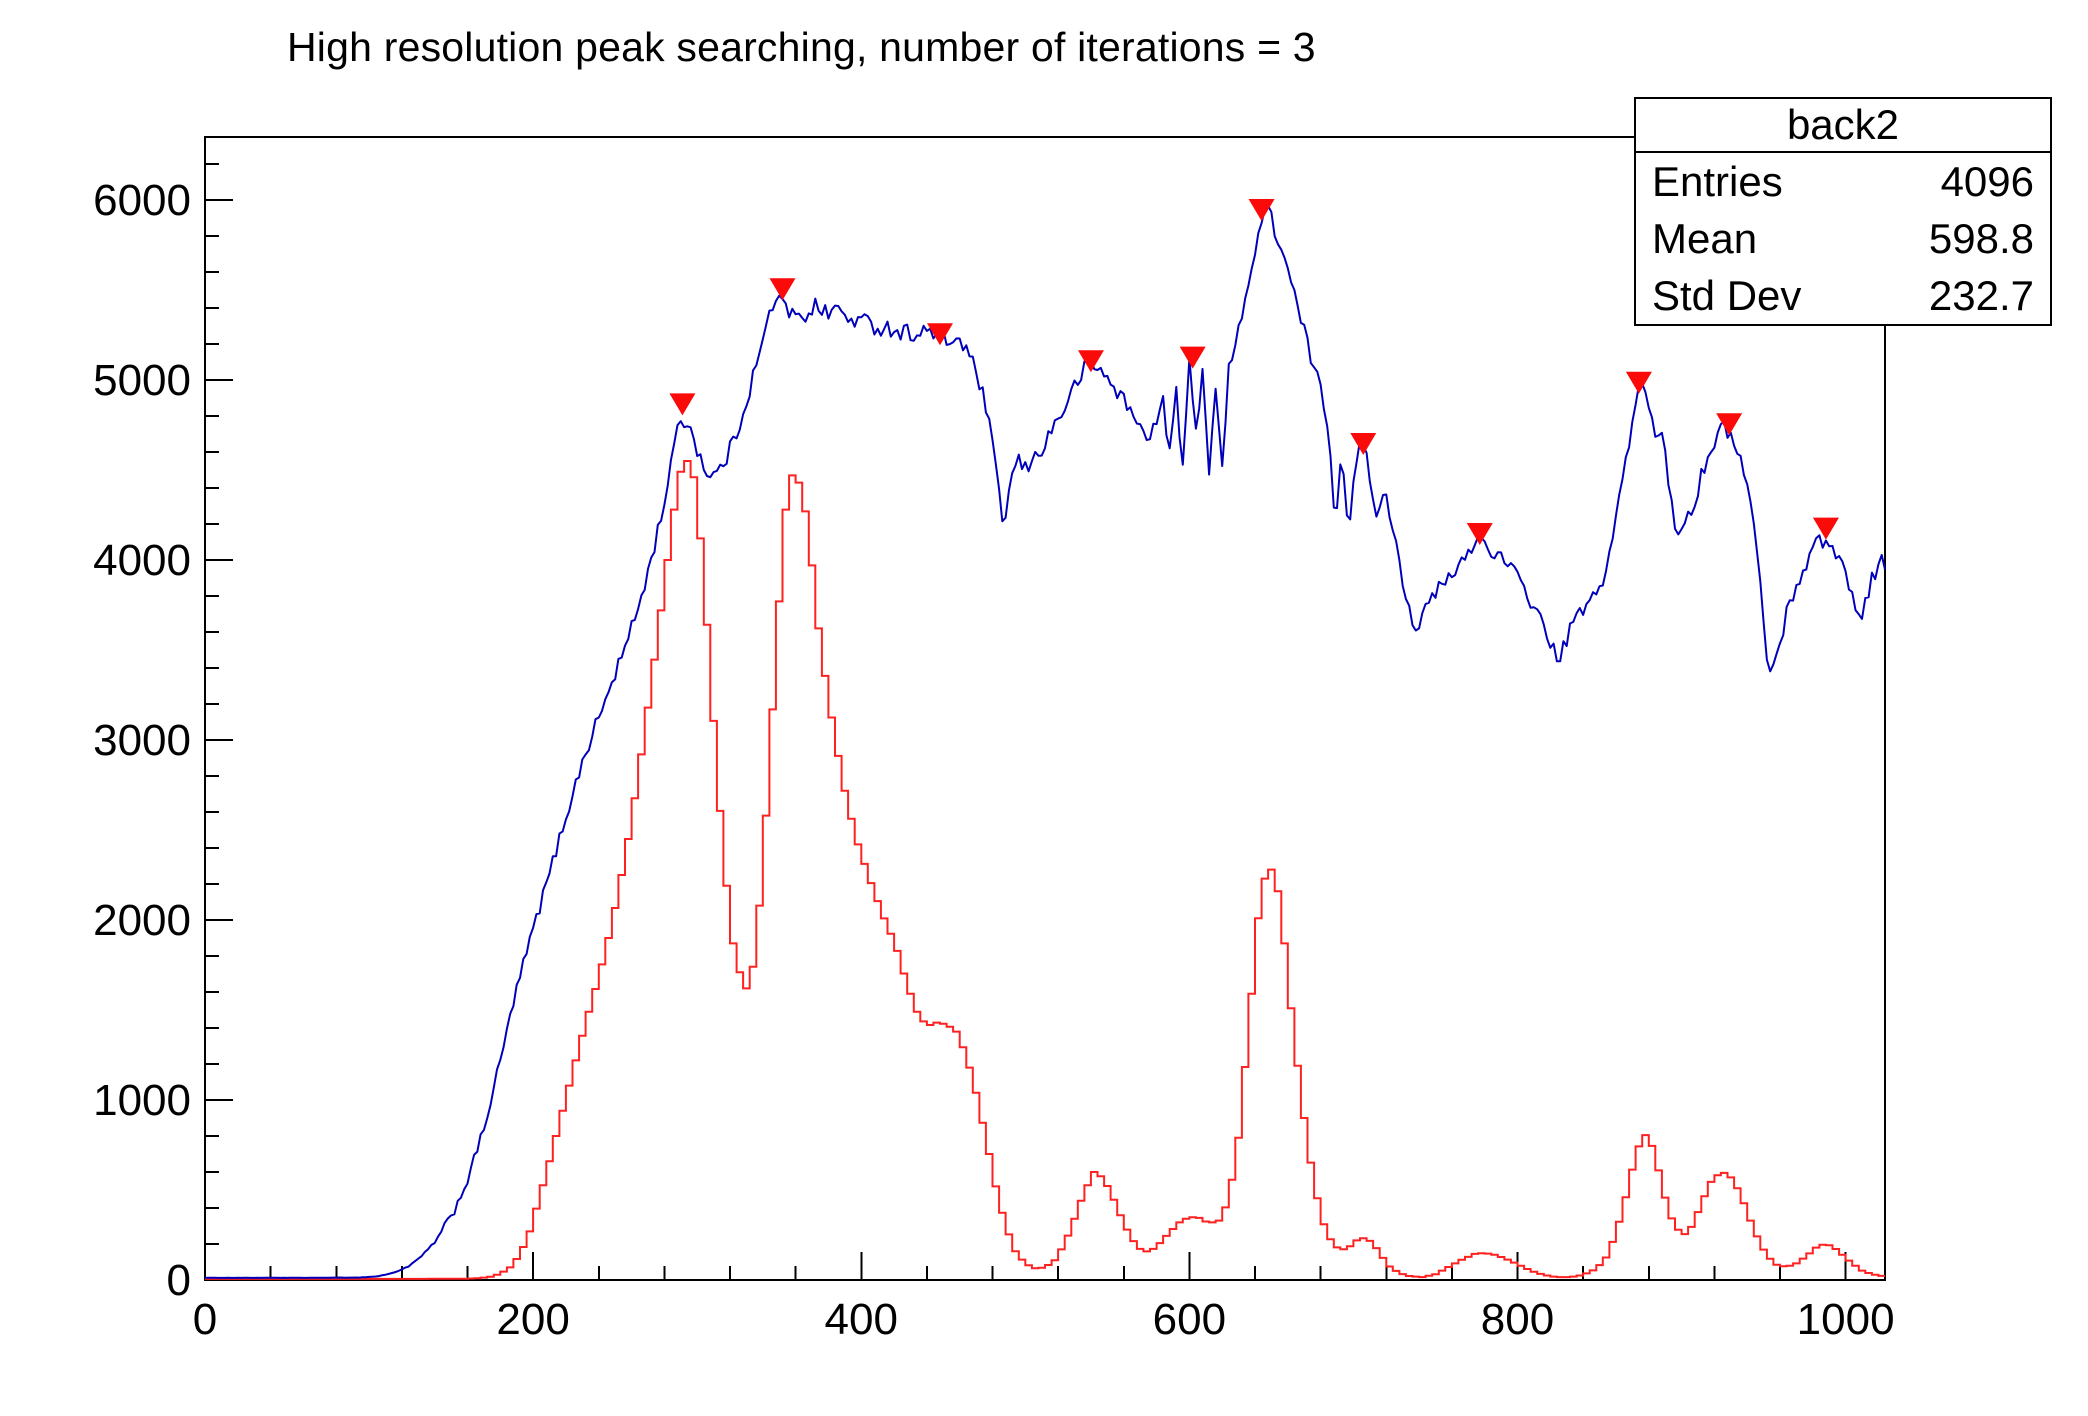 The width and height of the screenshot is (2088, 1416). What do you see at coordinates (142, 920) in the screenshot?
I see `y-tick-label: 2000` at bounding box center [142, 920].